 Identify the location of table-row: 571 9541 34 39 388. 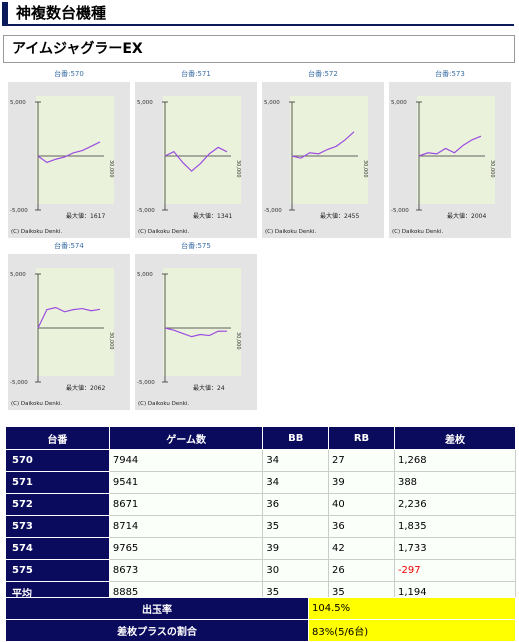
(261, 482).